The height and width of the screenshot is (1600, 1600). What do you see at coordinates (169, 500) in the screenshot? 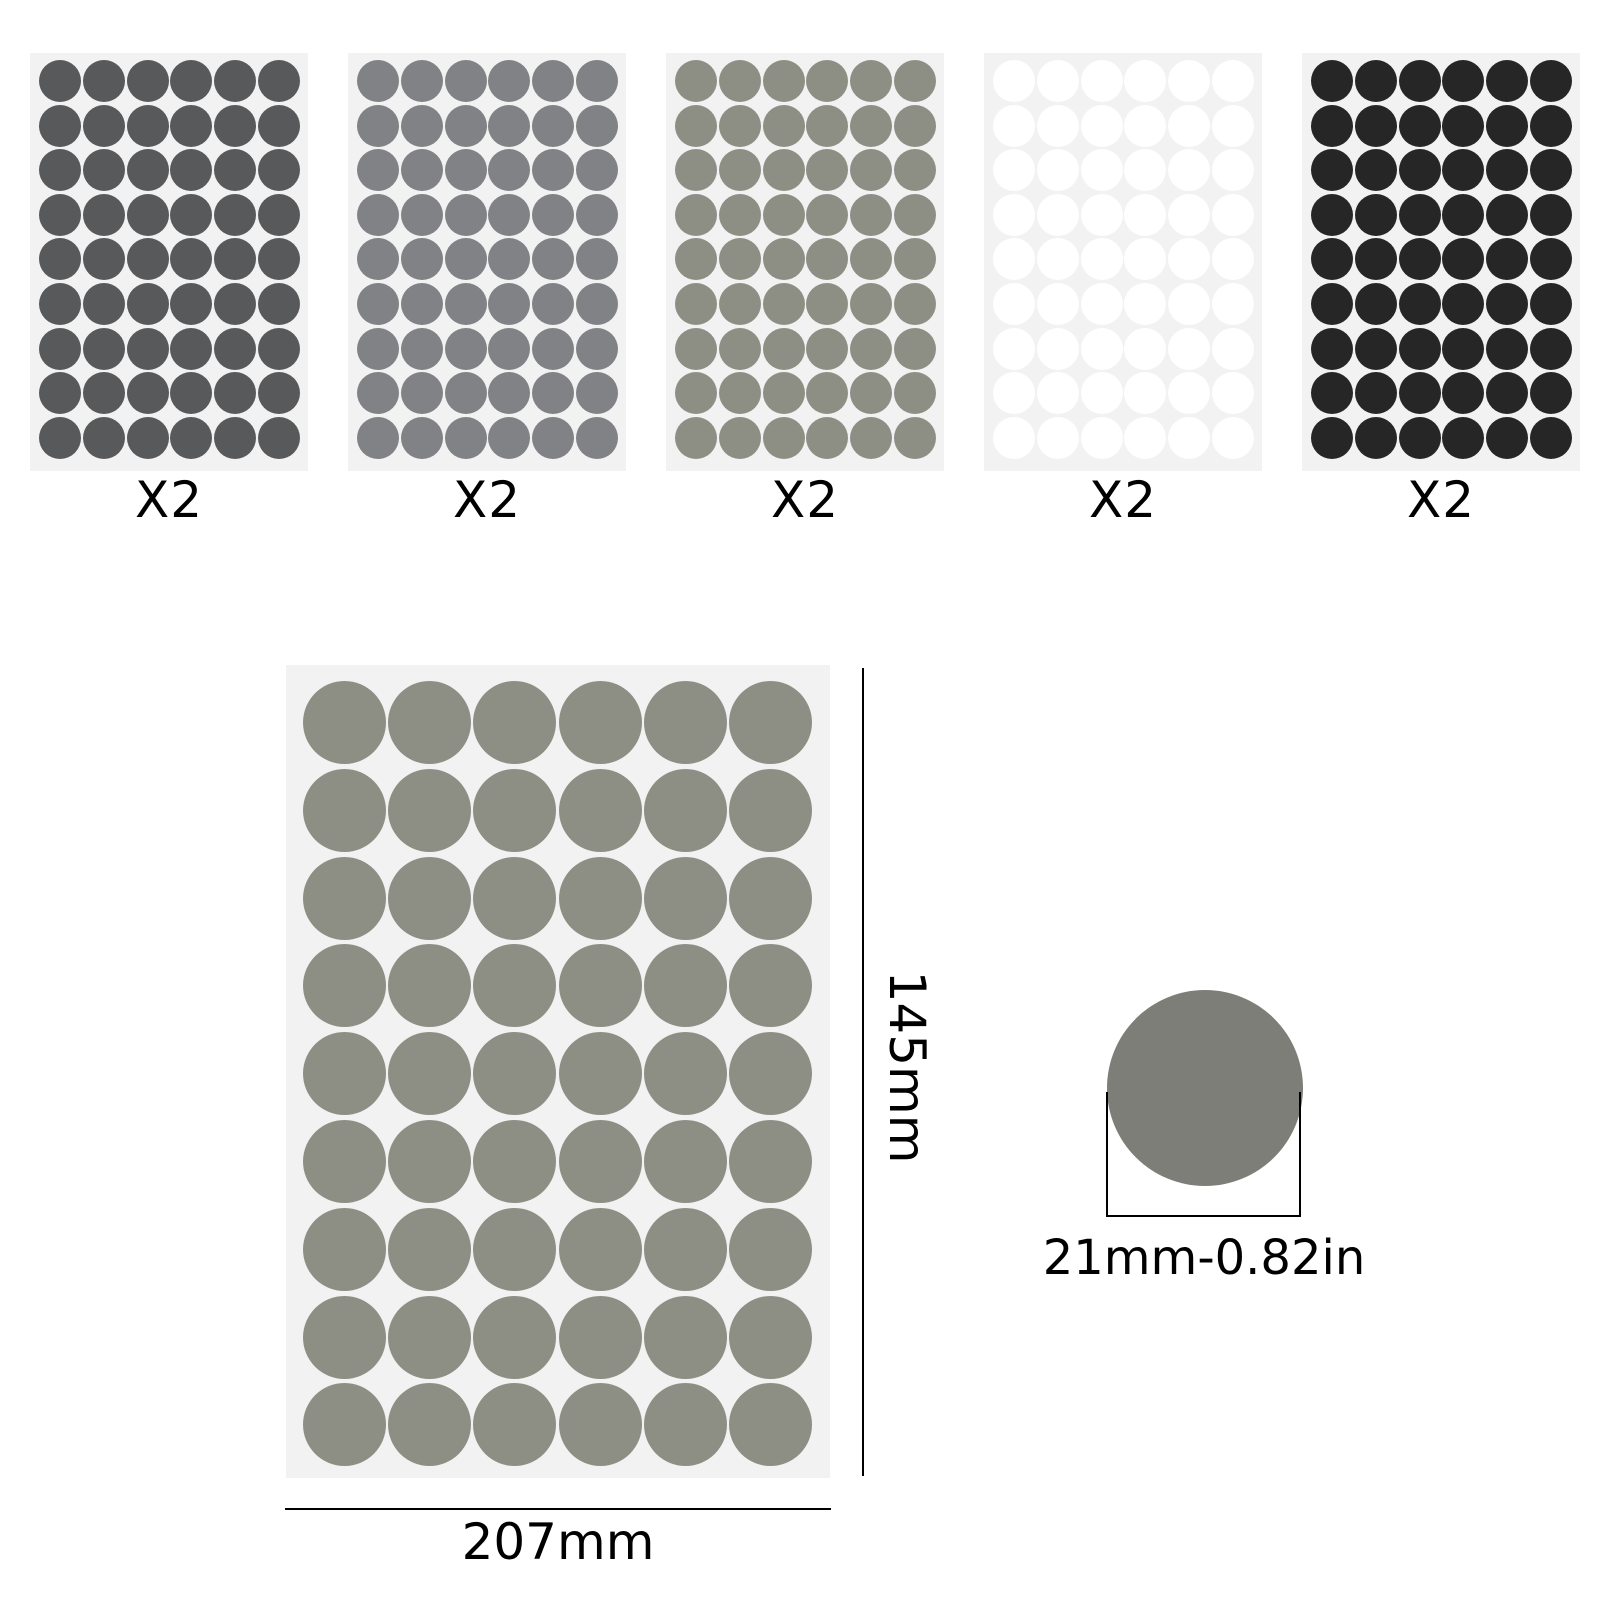
I see `quantity-label-dark-gray: X2` at bounding box center [169, 500].